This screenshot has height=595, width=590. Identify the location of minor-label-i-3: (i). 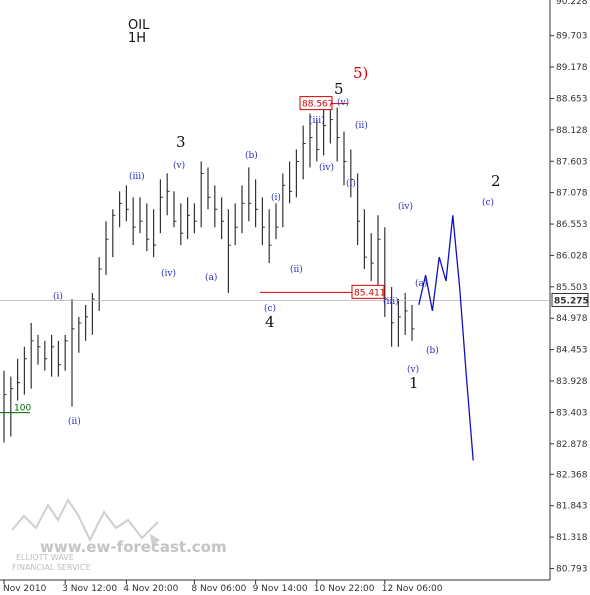
(351, 183).